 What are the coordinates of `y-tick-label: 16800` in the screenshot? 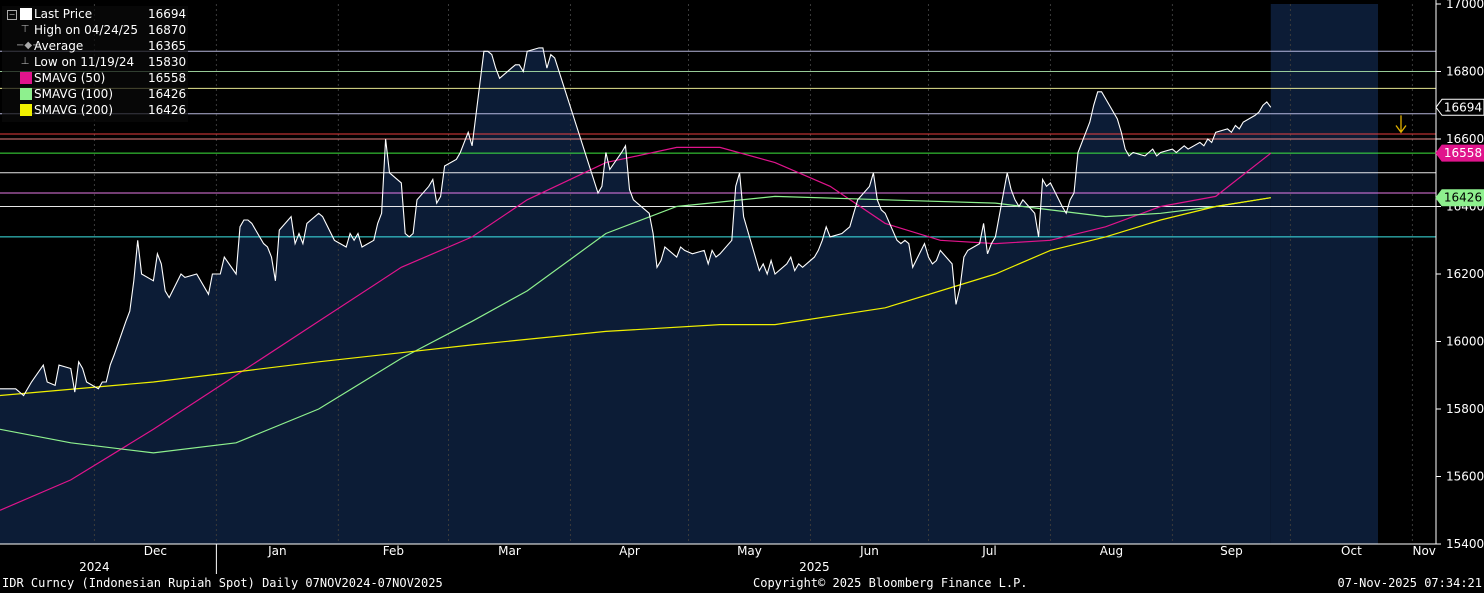 It's located at (1465, 72).